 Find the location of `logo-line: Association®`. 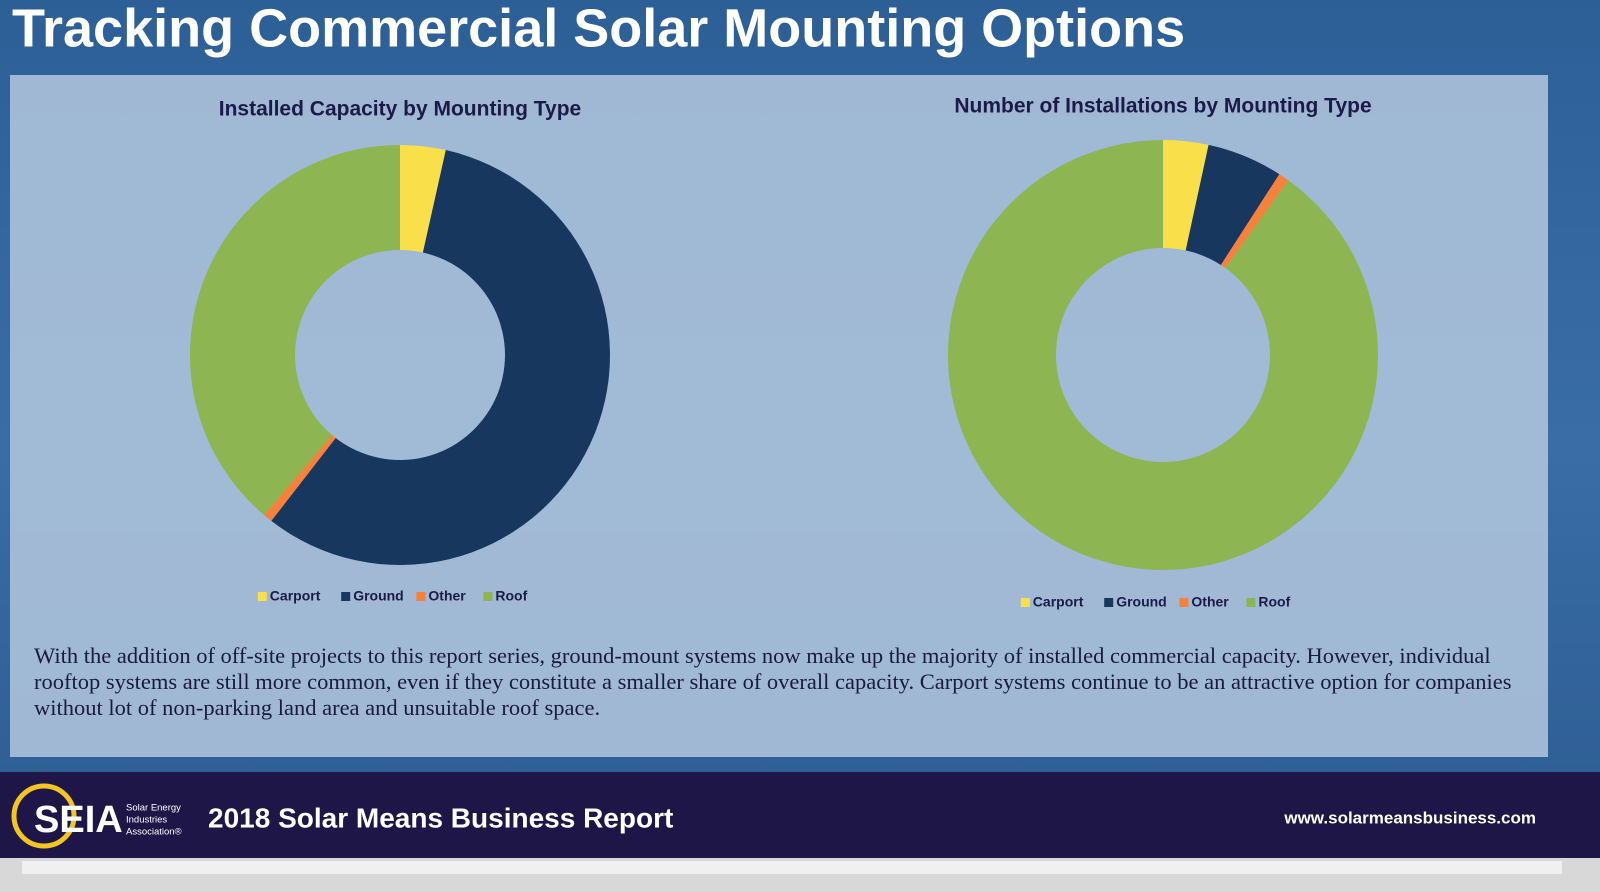

logo-line: Association® is located at coordinates (154, 832).